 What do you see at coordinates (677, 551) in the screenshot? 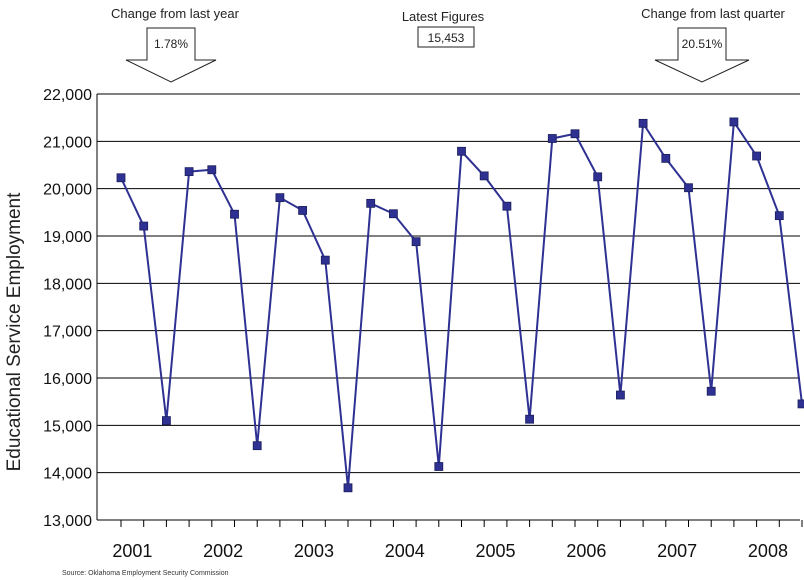
I see `x-tick-label: 2007` at bounding box center [677, 551].